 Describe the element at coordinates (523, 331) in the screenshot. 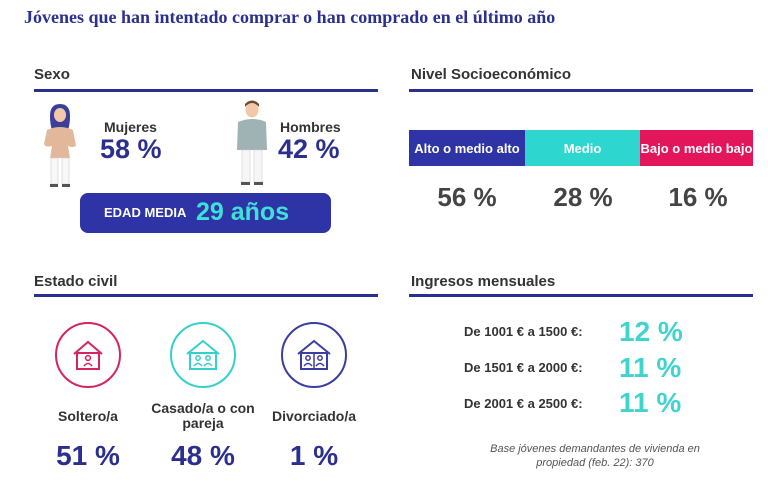

I see `ingresos-row-label: De 1001 € a 1500 €:` at that location.